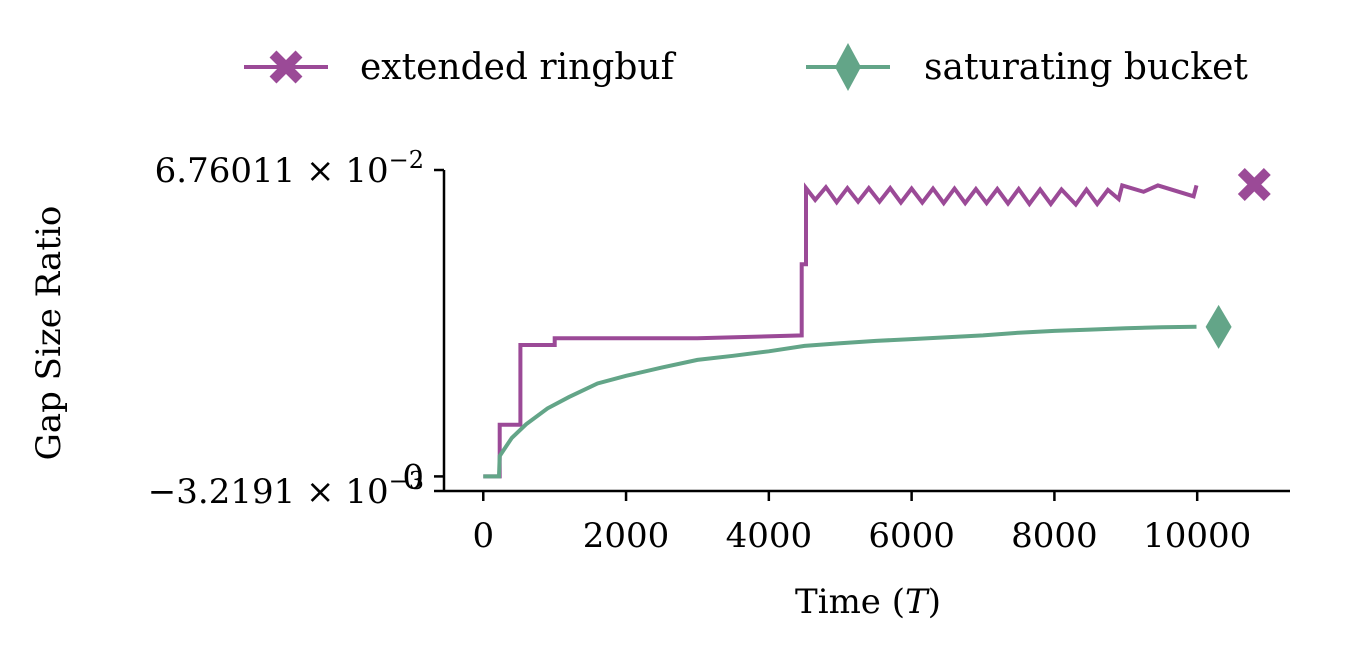  What do you see at coordinates (746, 67) in the screenshot?
I see `legend: extended ringbuf saturating bucket` at bounding box center [746, 67].